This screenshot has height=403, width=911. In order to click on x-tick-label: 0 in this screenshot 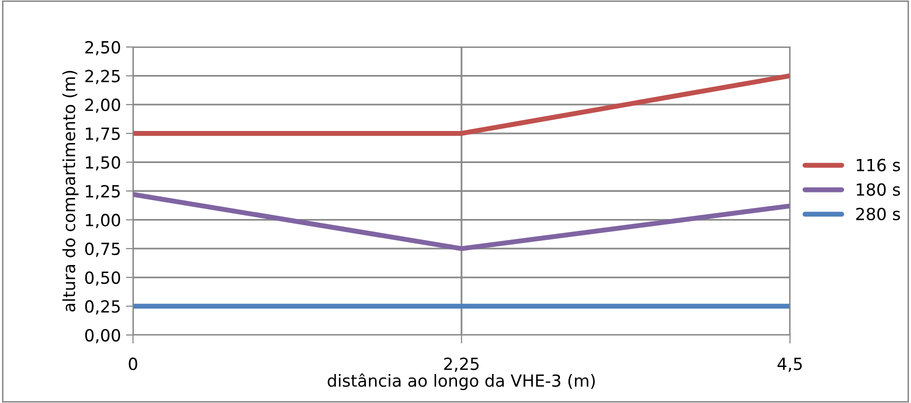, I will do `click(133, 364)`.